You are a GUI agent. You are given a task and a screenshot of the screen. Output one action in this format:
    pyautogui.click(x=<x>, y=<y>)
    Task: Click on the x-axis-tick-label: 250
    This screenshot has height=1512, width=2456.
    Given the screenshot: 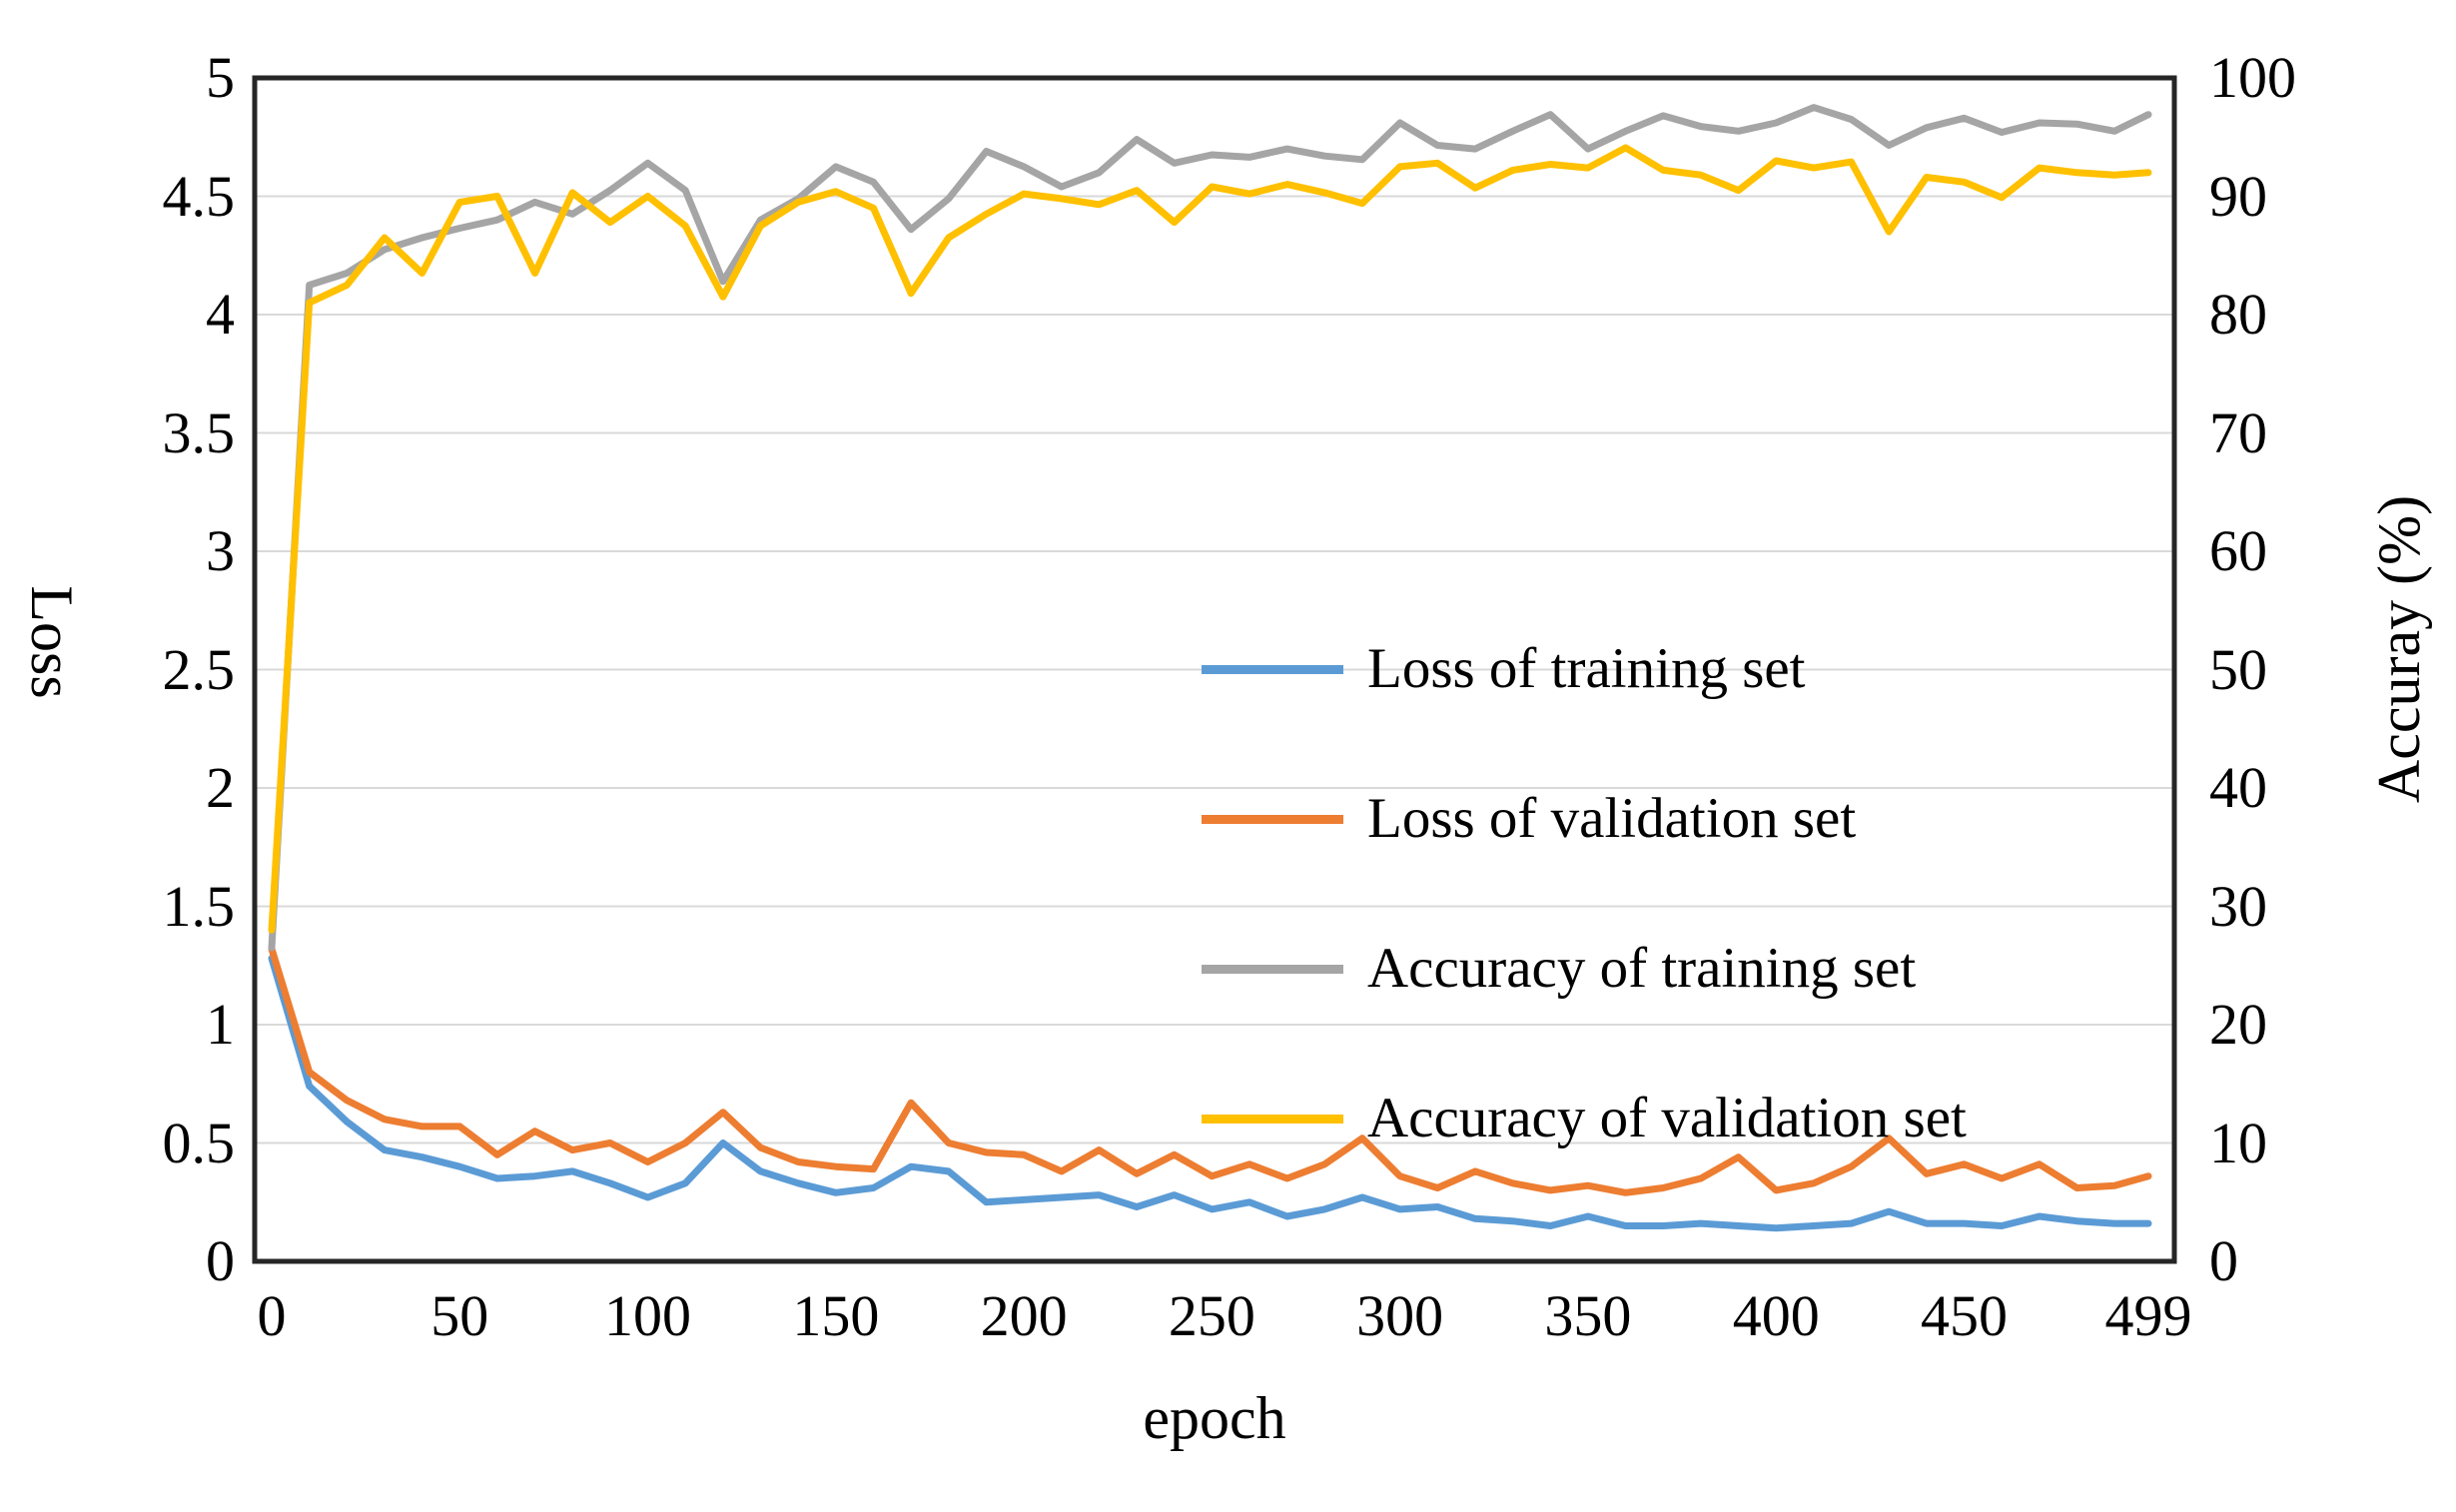 What is the action you would take?
    pyautogui.click(x=1211, y=1315)
    